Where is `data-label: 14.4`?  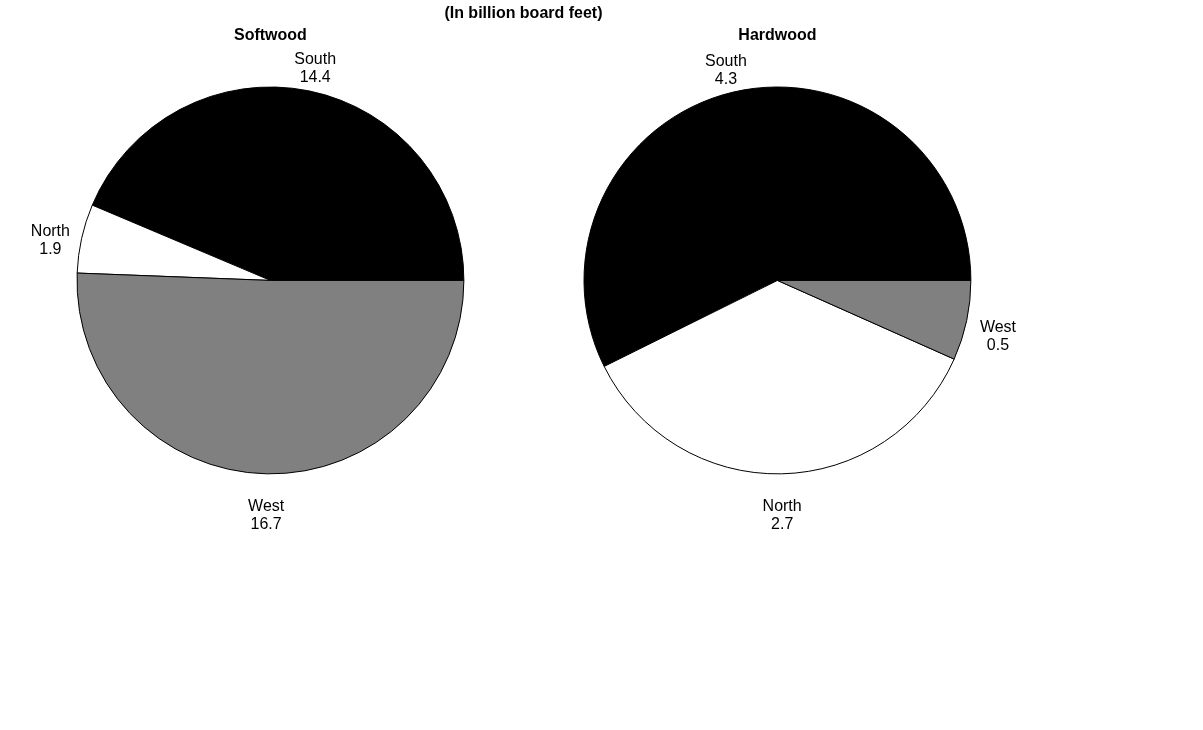
data-label: 14.4 is located at coordinates (315, 77).